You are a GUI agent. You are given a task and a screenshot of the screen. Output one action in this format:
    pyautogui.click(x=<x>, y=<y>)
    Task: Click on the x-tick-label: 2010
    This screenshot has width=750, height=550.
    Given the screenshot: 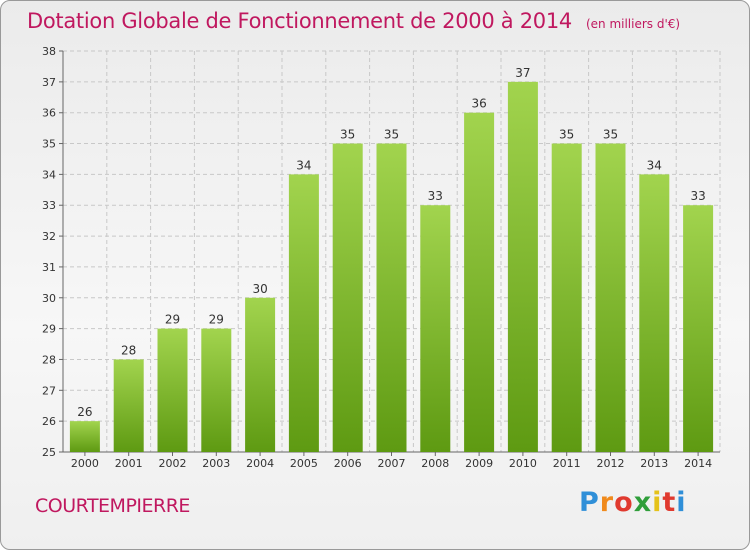 What is the action you would take?
    pyautogui.click(x=523, y=463)
    